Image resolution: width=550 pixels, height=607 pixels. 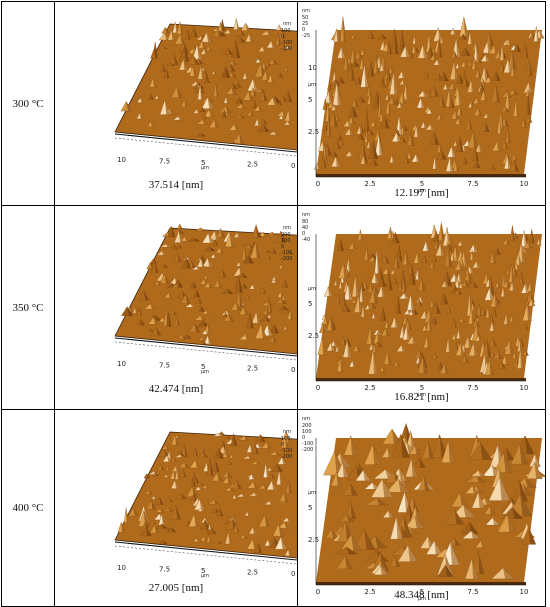 I want to click on rms-roughness-caption: 16.821 [nm], so click(x=421, y=397).